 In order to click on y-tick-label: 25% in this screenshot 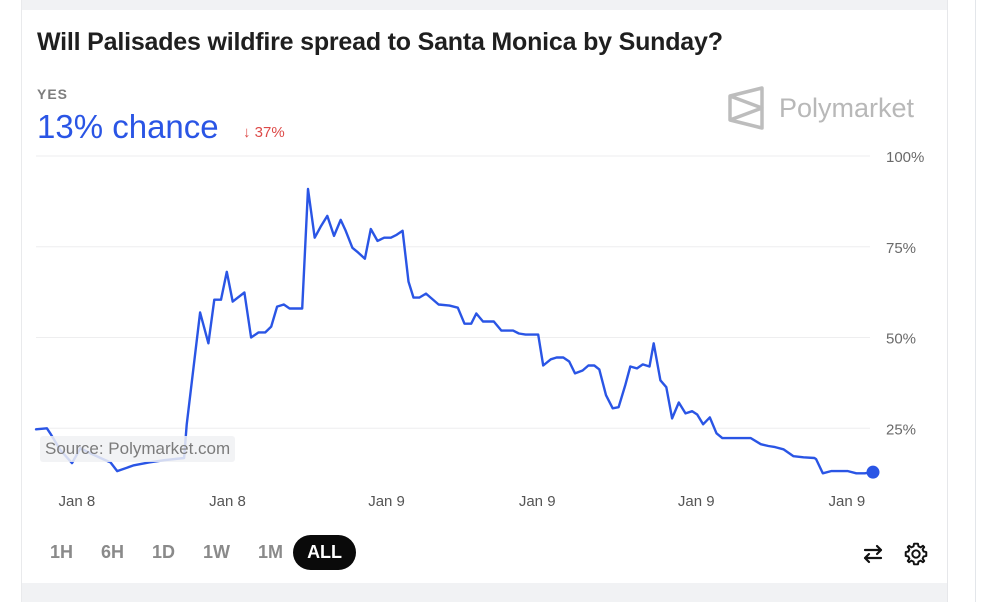, I will do `click(901, 429)`.